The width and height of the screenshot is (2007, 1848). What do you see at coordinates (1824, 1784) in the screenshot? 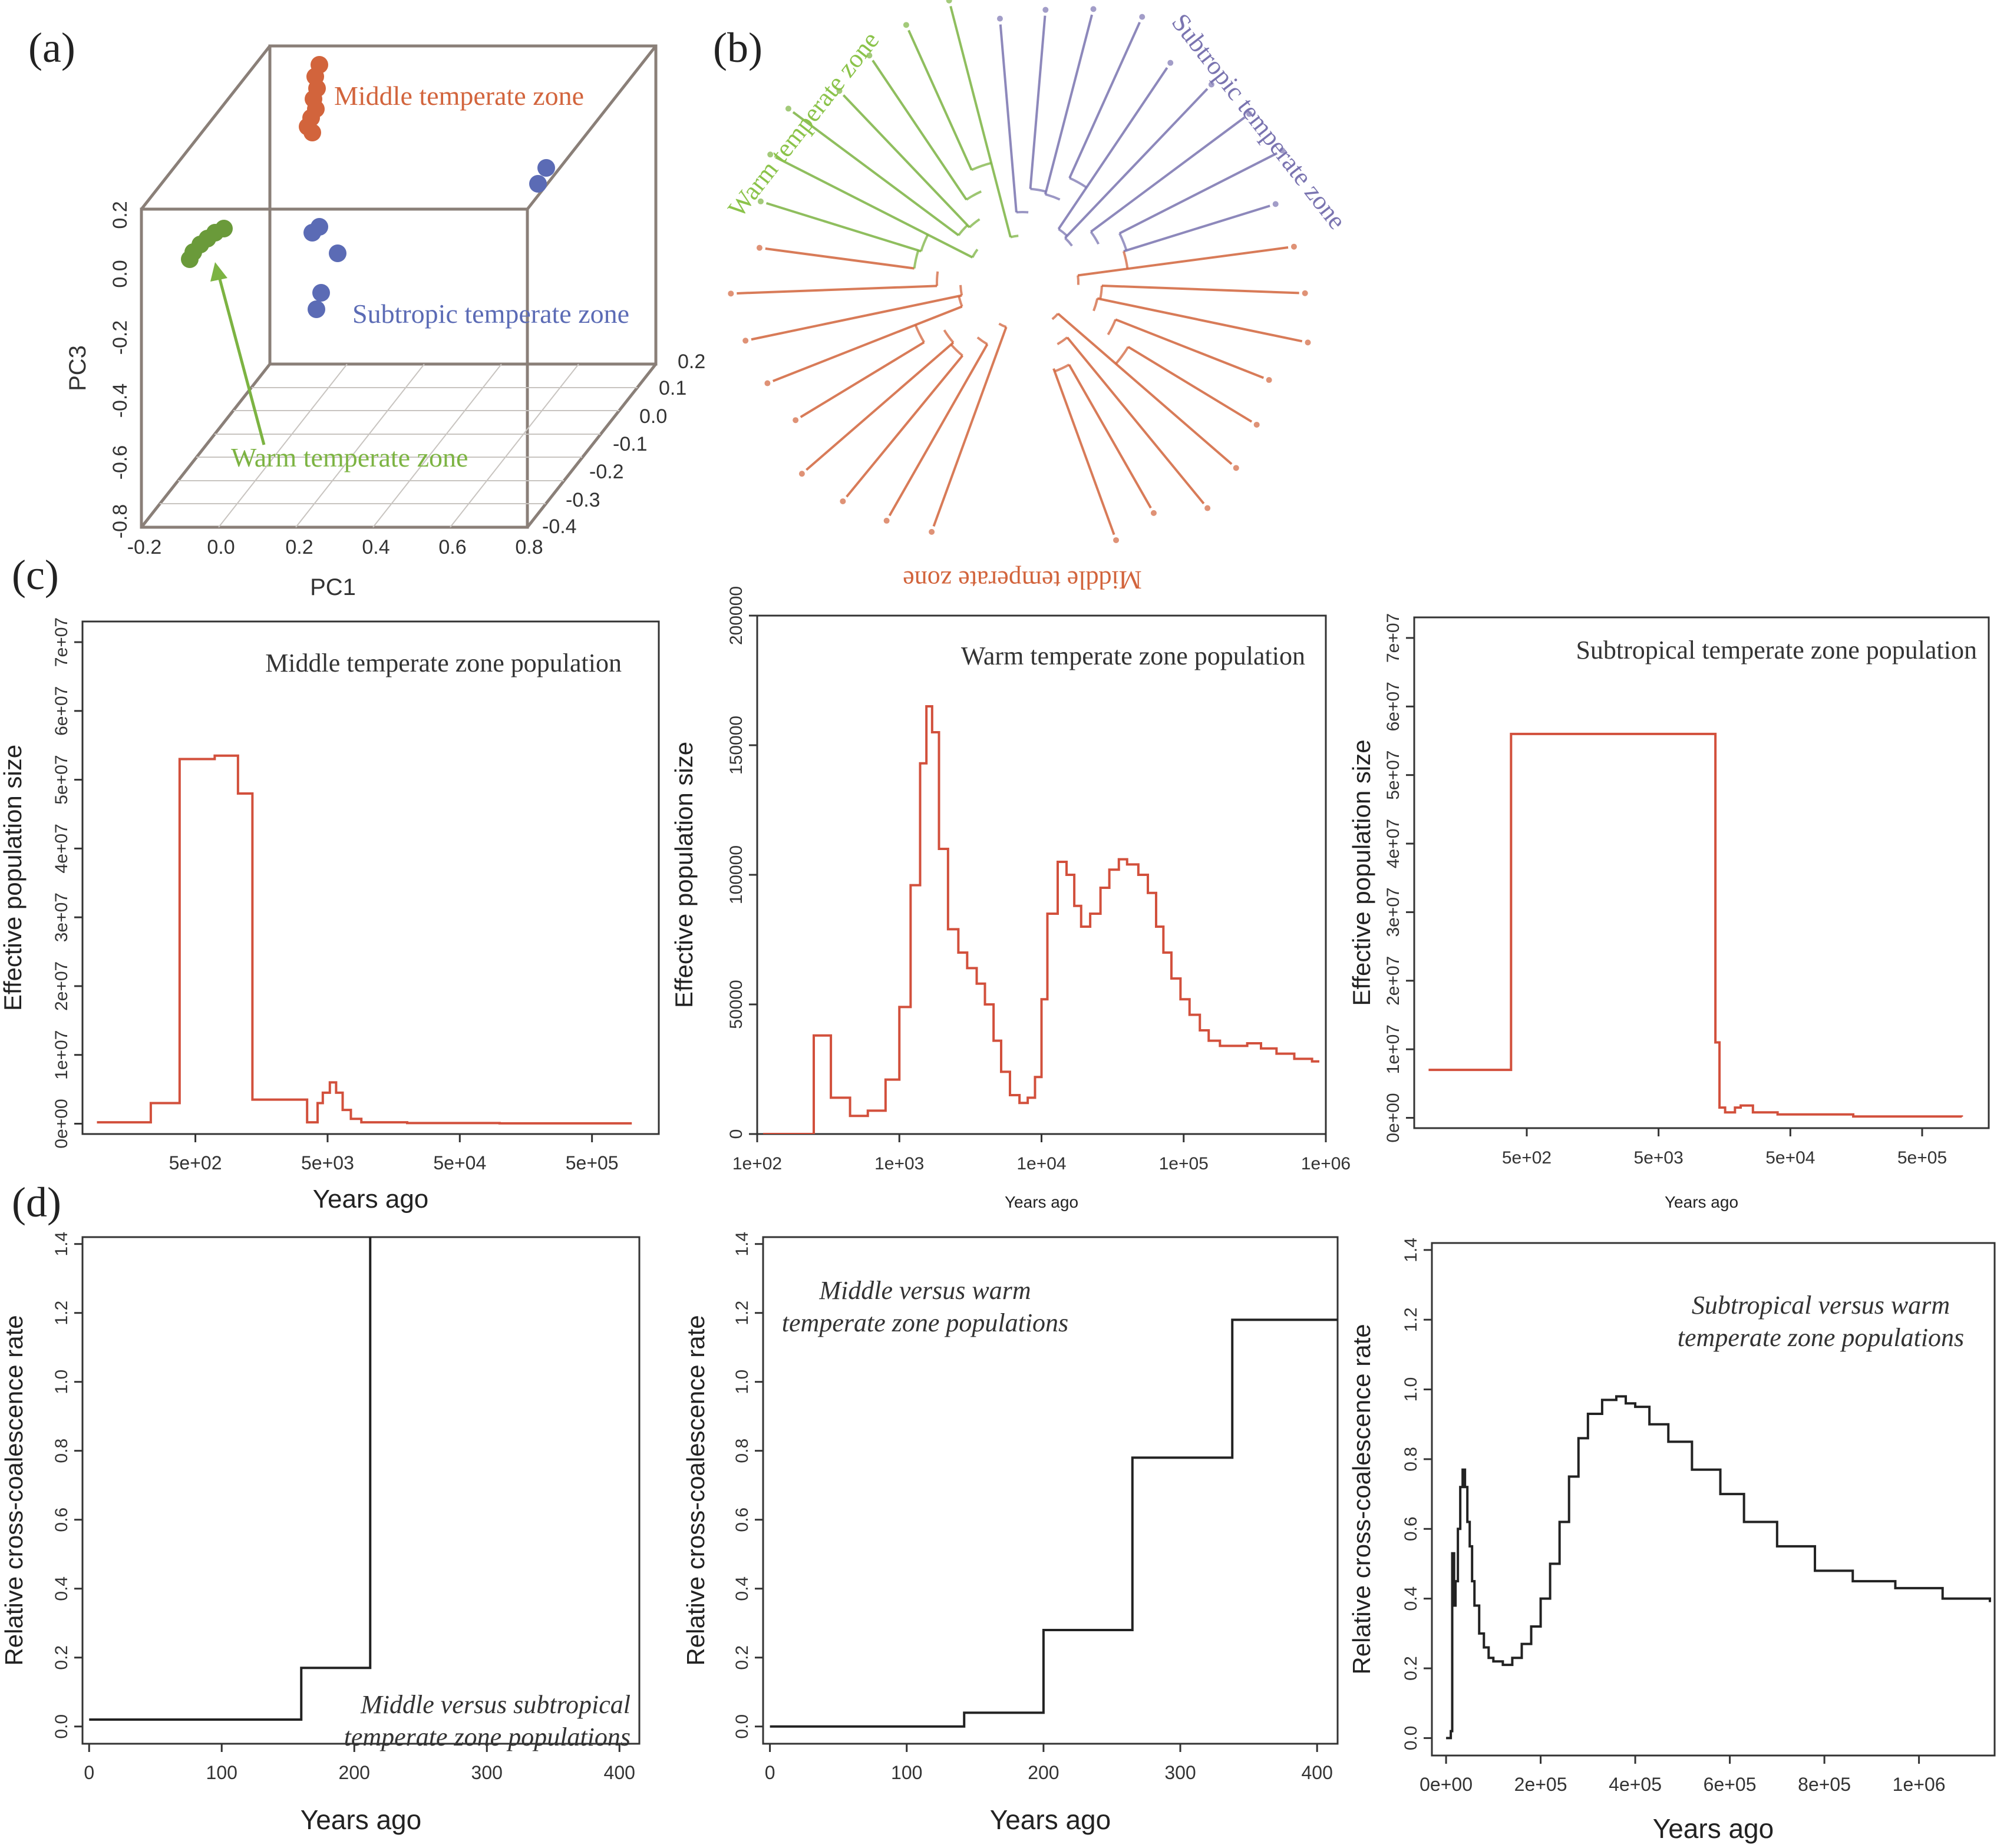
I see `x-tick-label: 8e+05` at bounding box center [1824, 1784].